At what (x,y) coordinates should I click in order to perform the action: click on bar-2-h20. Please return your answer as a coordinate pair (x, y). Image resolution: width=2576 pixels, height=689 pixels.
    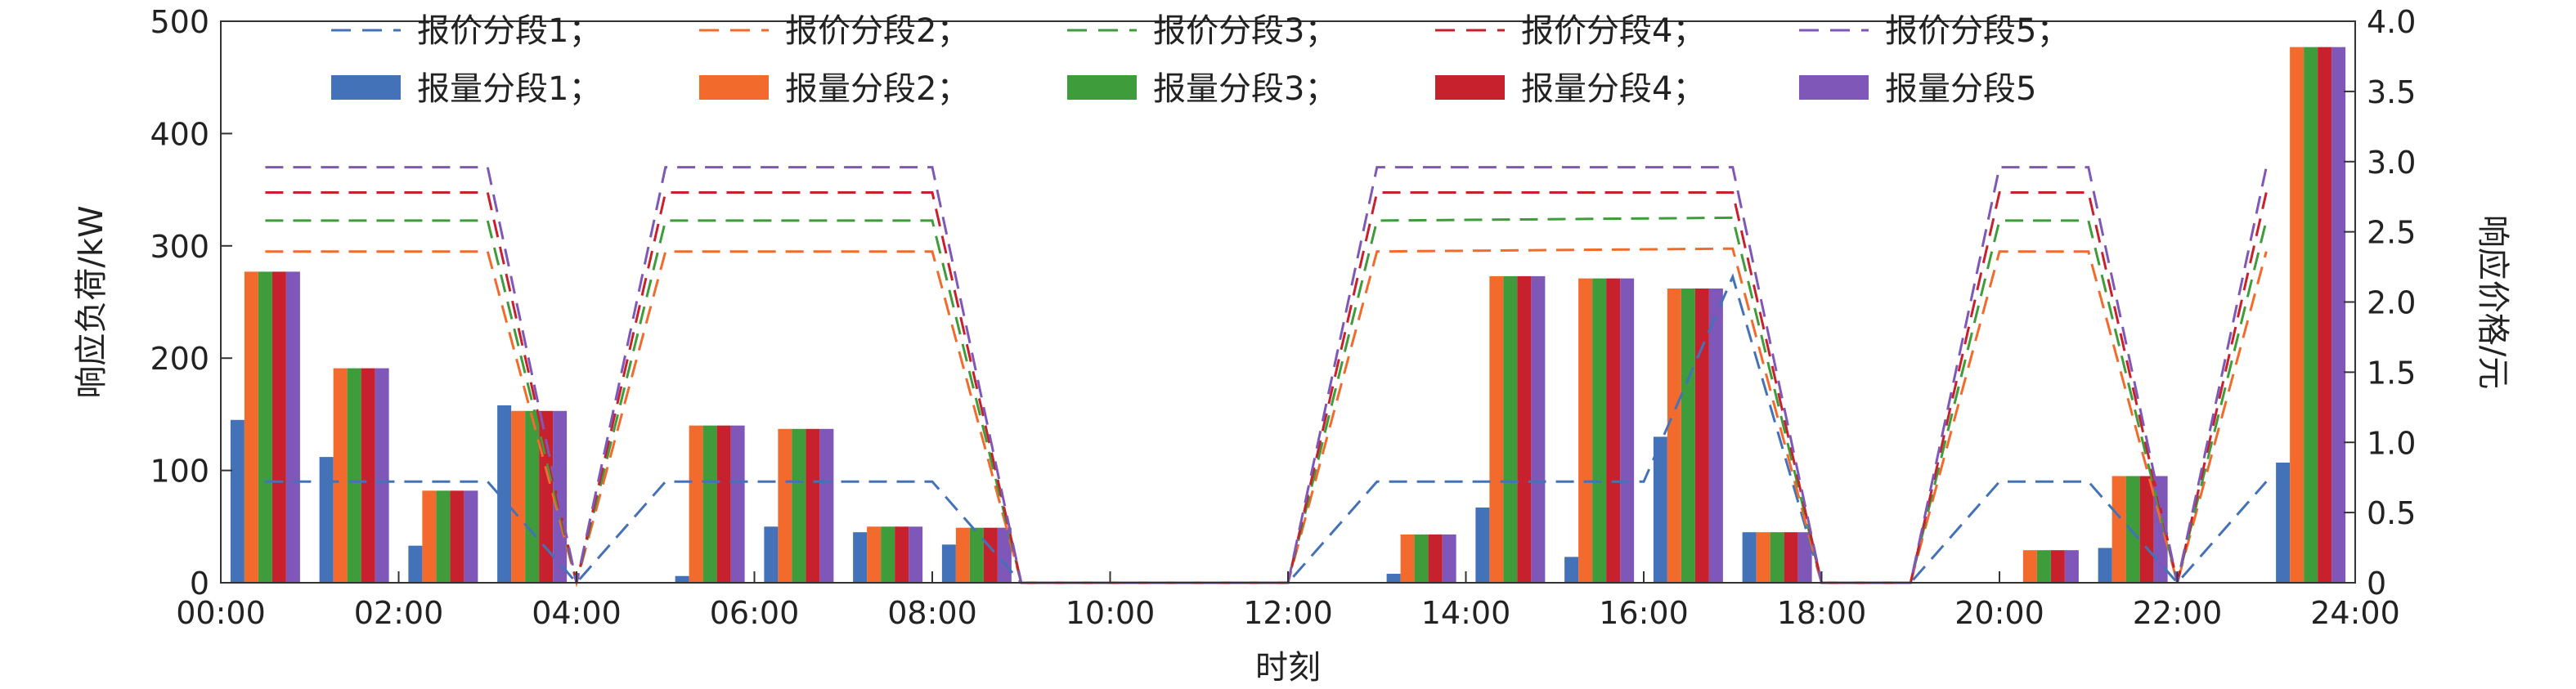
    Looking at the image, I should click on (2030, 566).